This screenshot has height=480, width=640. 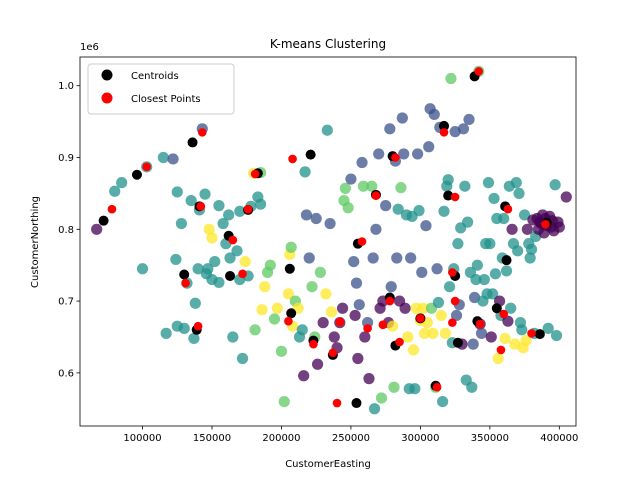 I want to click on x-tick-label: 250000, so click(x=351, y=438).